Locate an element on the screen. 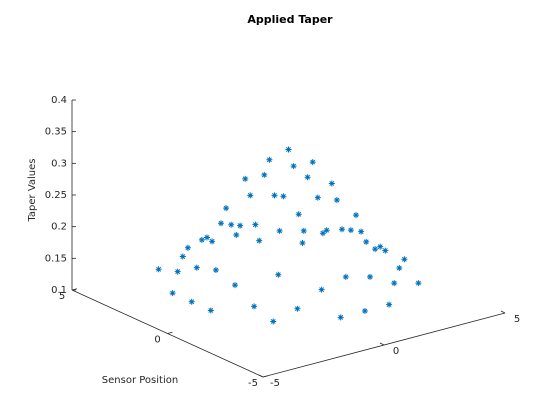 The width and height of the screenshot is (560, 420). z-tick-label: 0.15 is located at coordinates (56, 258).